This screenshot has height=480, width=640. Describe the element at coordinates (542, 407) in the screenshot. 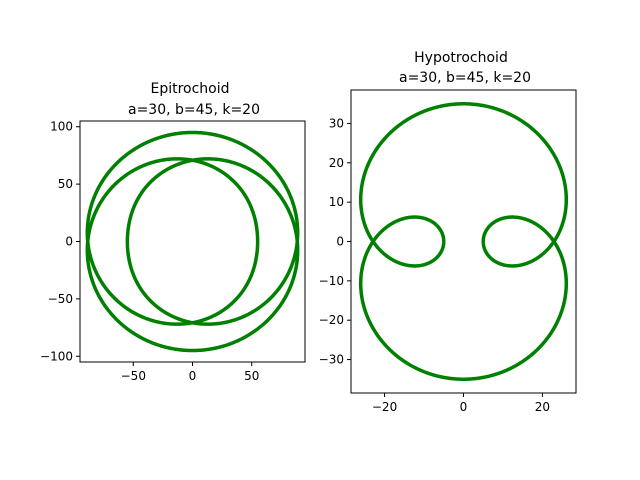

I see `x-tick-label: 20` at that location.